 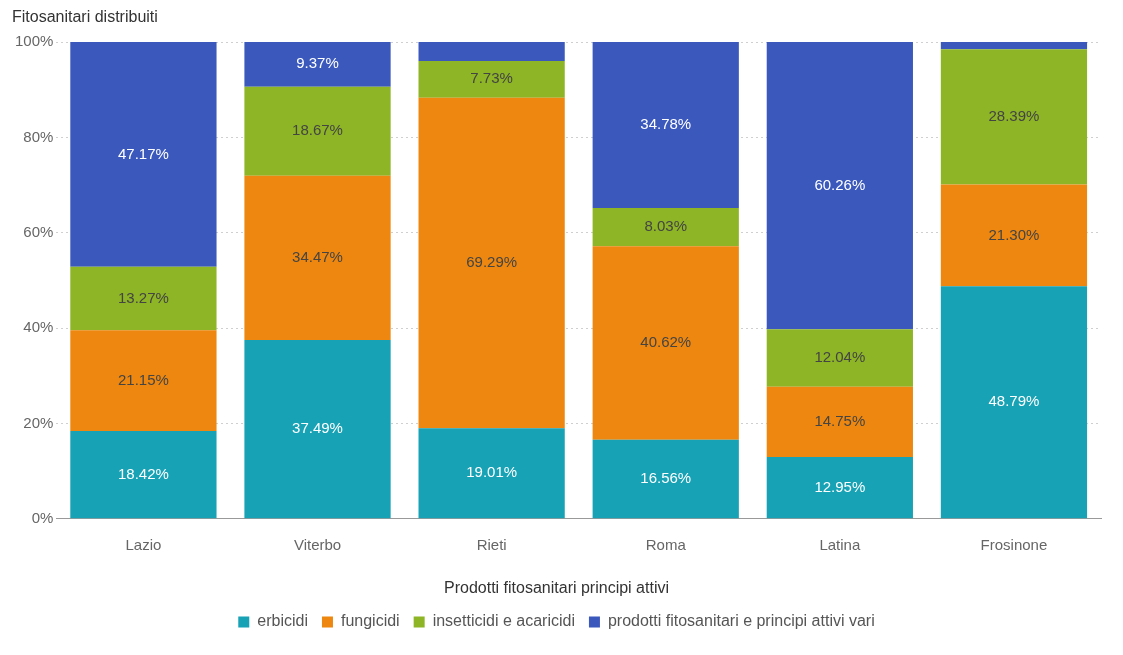 I want to click on data-label: 47.17%, so click(x=143, y=153).